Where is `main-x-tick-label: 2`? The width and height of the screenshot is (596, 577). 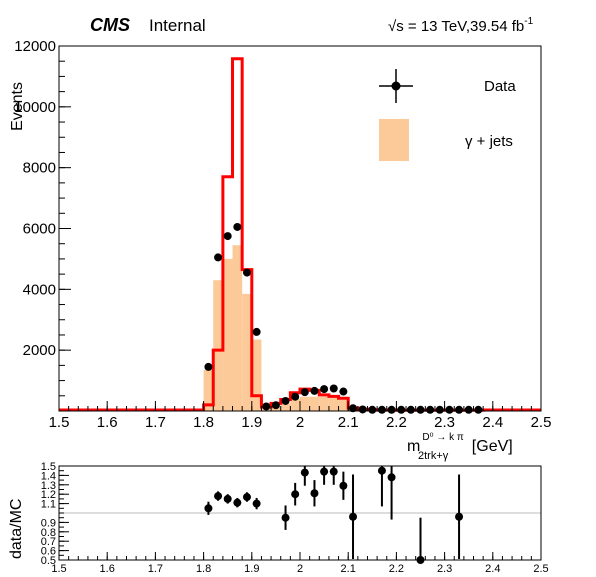
main-x-tick-label: 2 is located at coordinates (300, 422).